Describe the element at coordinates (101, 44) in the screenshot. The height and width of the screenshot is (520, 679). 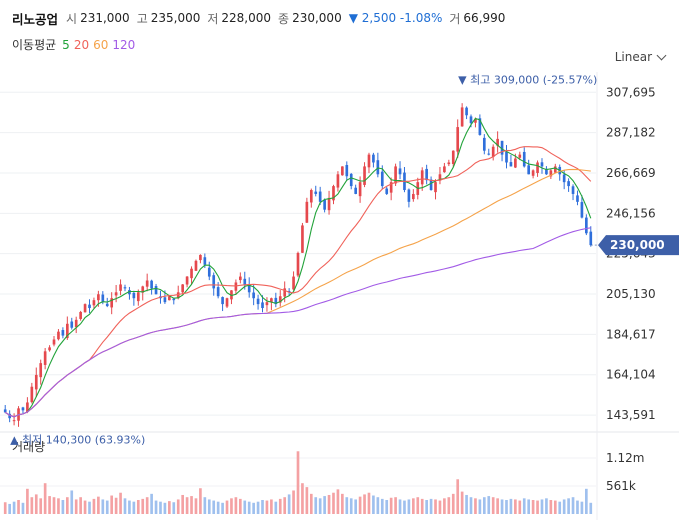
I see `ma60-legend: 60` at that location.